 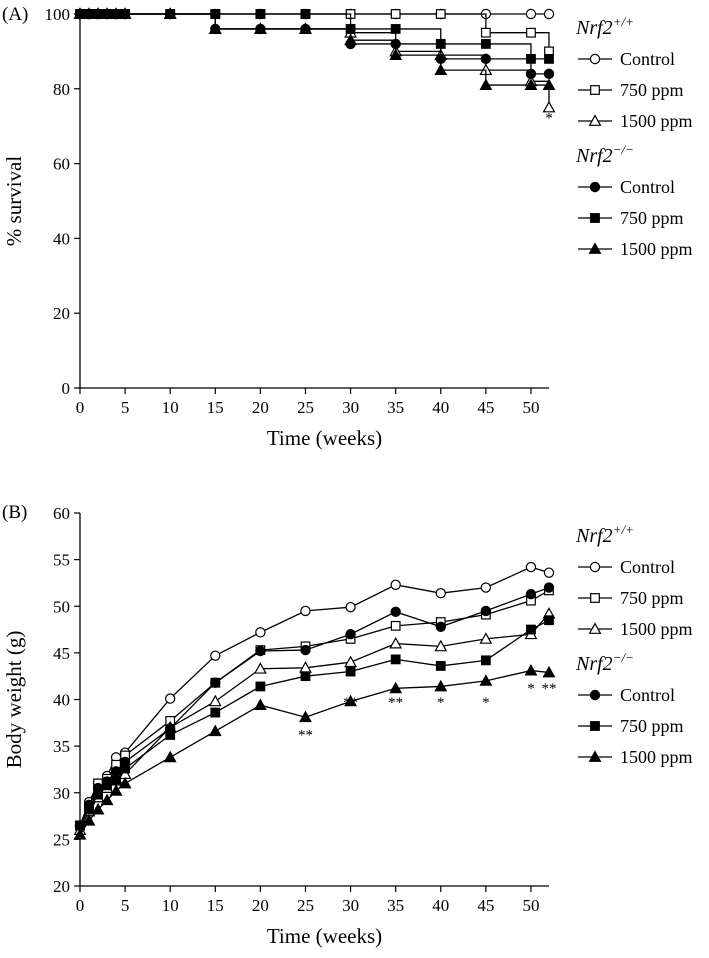 I want to click on y-tick-label: 35, so click(x=61, y=746).